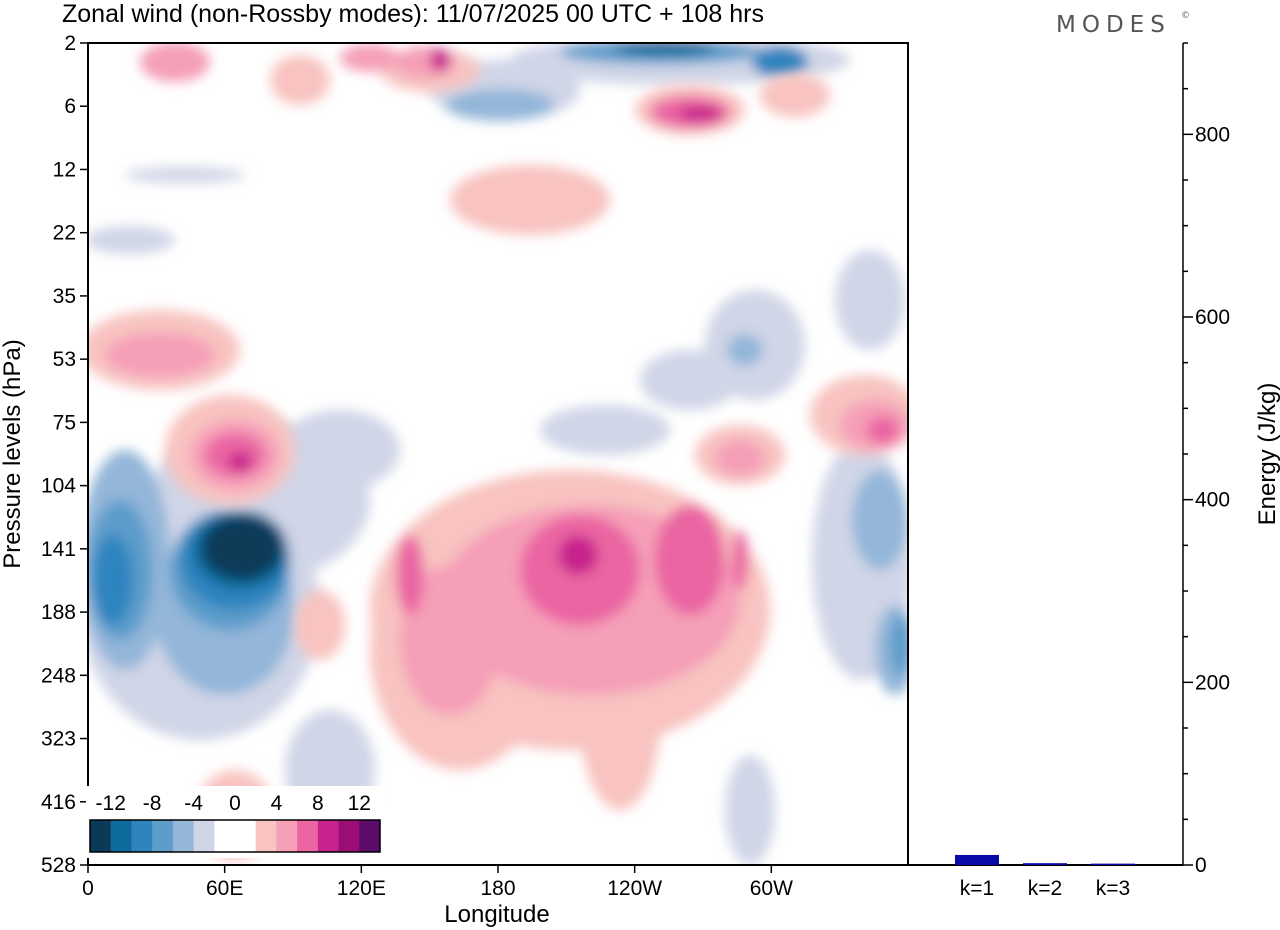  What do you see at coordinates (152, 803) in the screenshot?
I see `colorbar-label: -8` at bounding box center [152, 803].